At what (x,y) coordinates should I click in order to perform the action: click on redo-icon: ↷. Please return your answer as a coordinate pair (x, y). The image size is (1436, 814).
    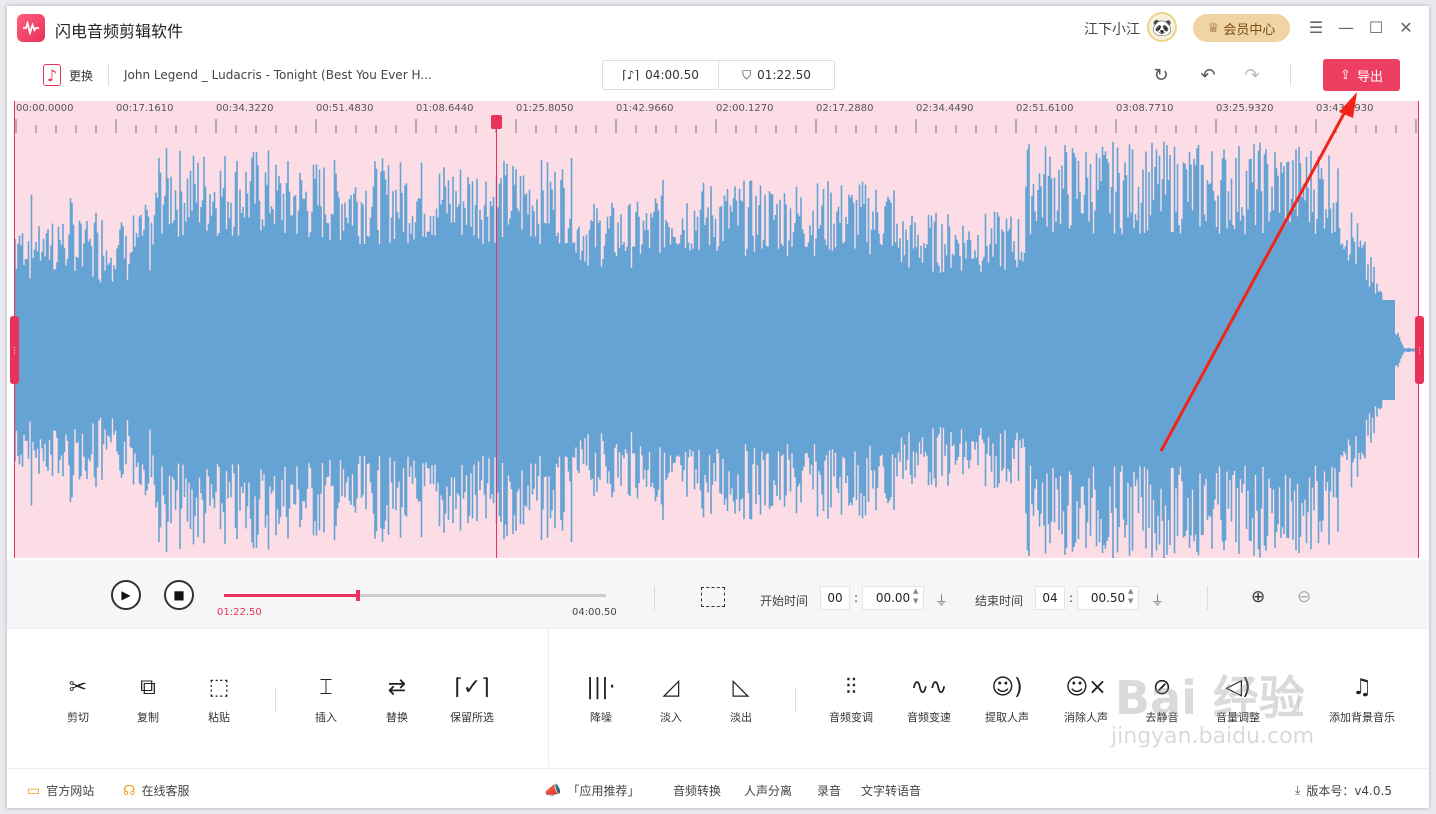
    Looking at the image, I should click on (1252, 75).